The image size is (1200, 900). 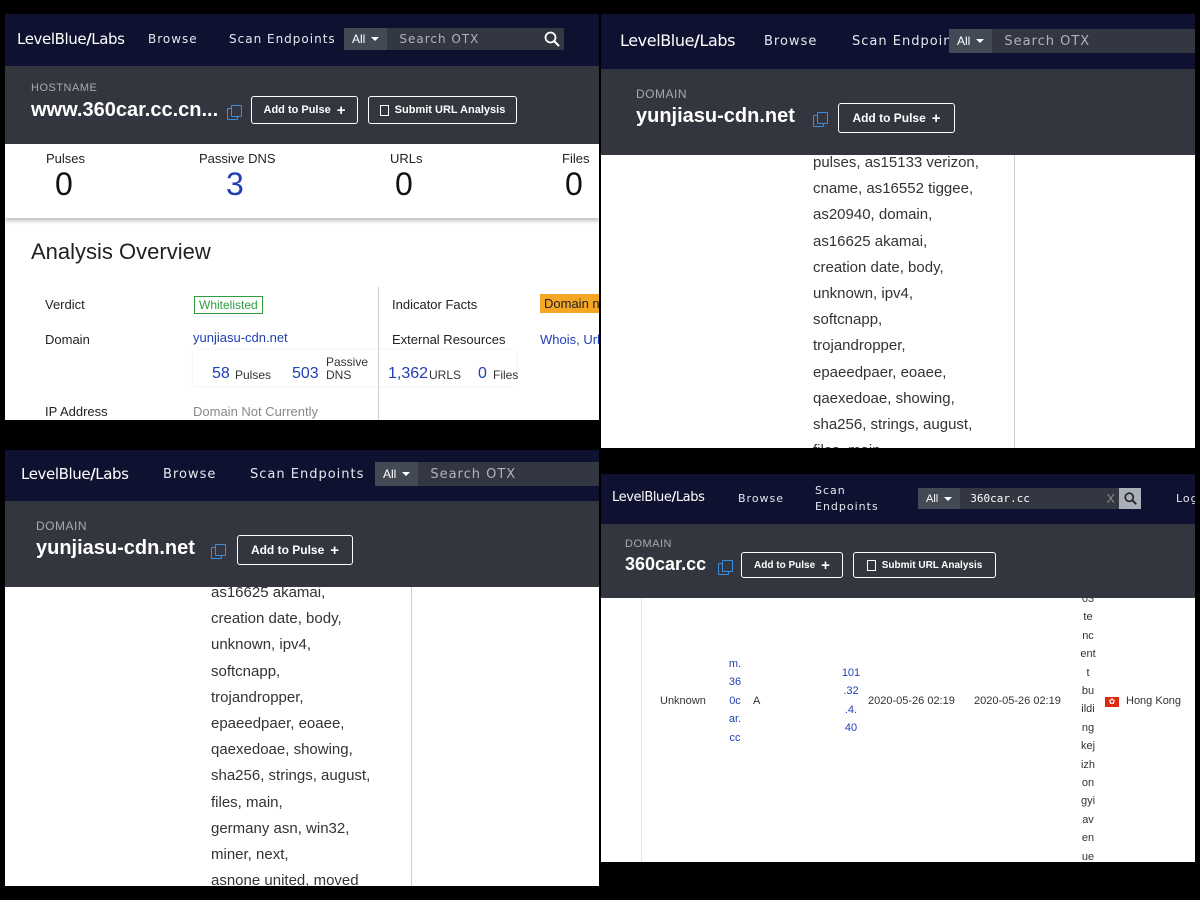 I want to click on document-icon, so click(x=384, y=110).